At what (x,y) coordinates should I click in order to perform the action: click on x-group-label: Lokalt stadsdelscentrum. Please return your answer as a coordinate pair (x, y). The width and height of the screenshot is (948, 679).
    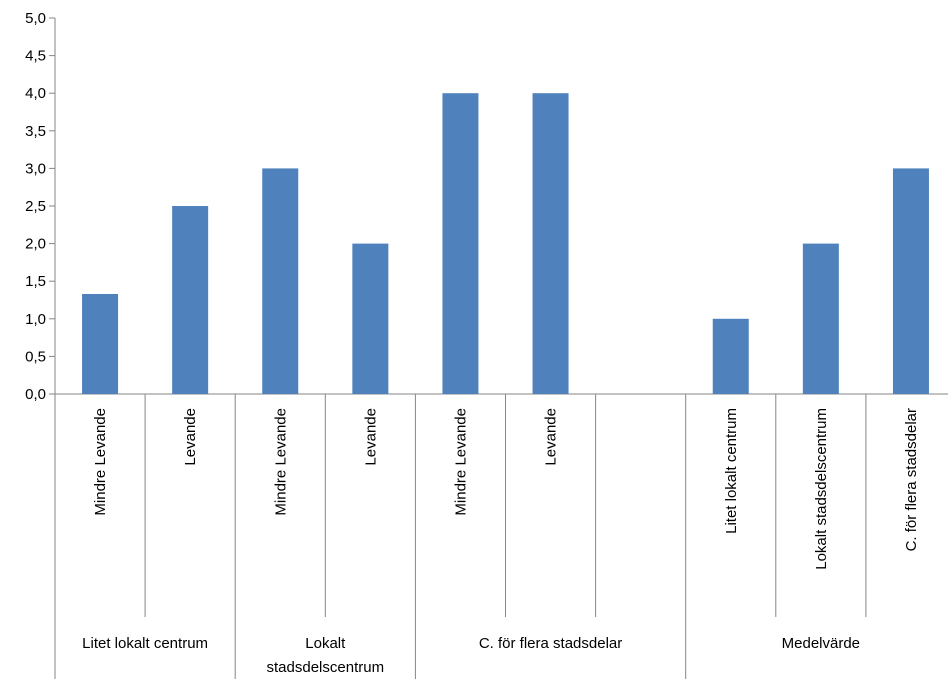
    Looking at the image, I should click on (326, 655).